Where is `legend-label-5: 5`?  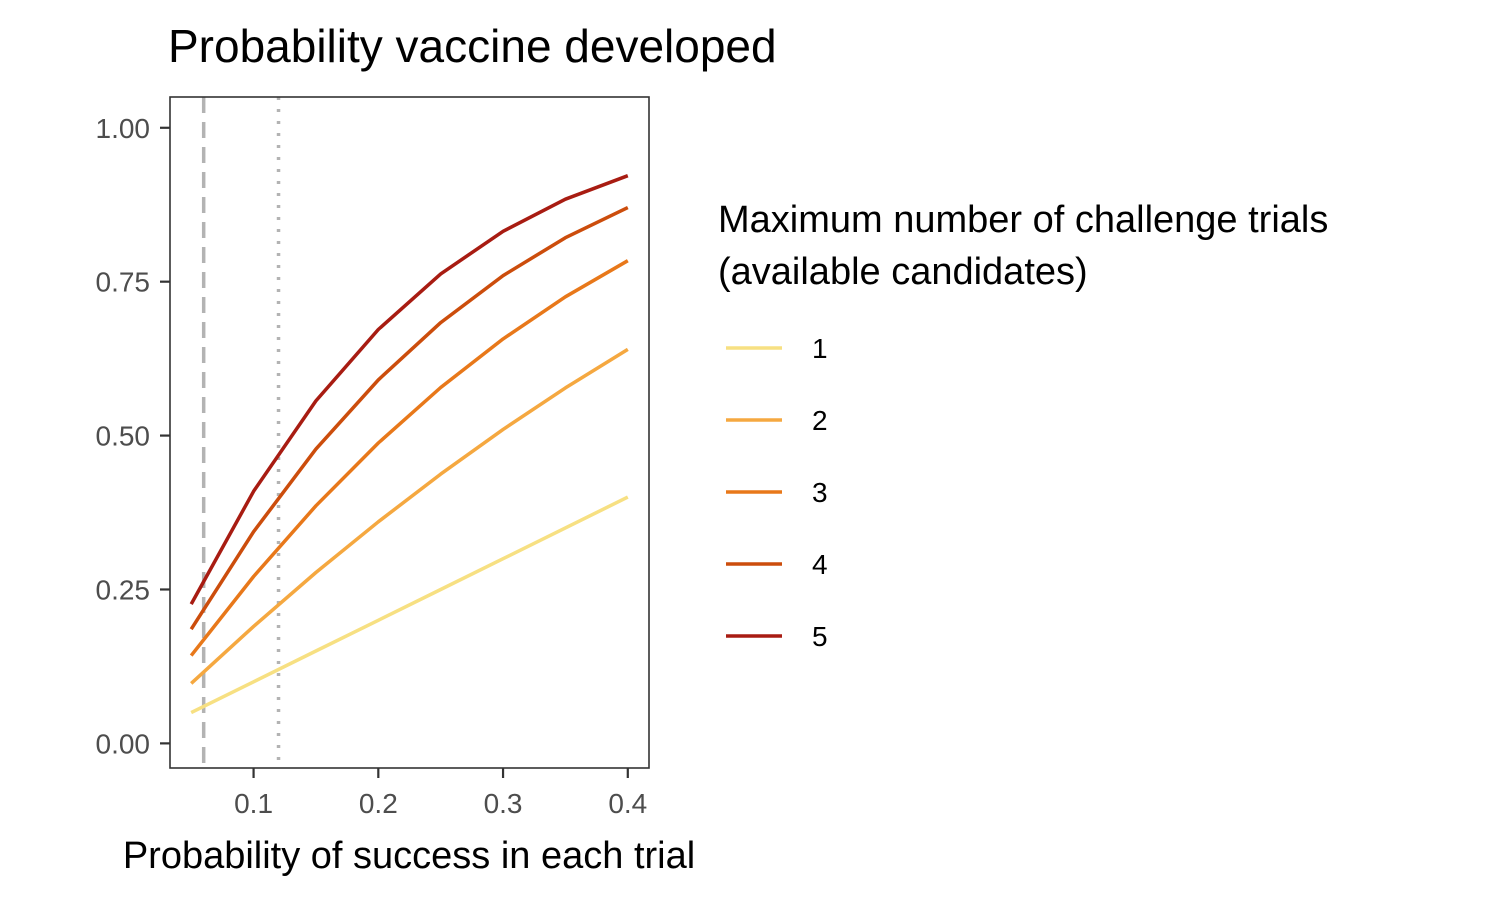
legend-label-5: 5 is located at coordinates (820, 636).